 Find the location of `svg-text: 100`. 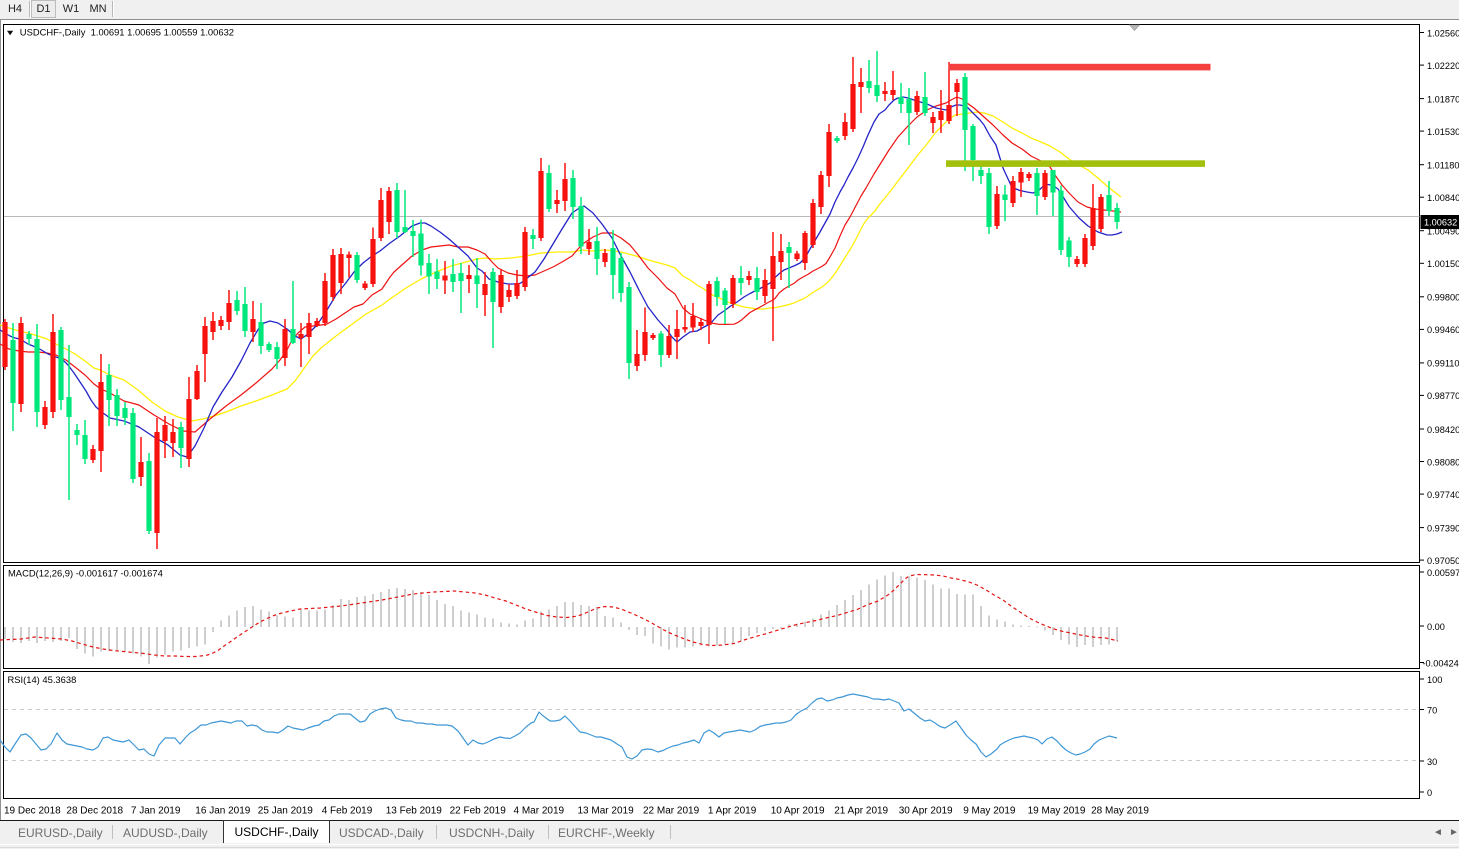

svg-text: 100 is located at coordinates (1434, 680).